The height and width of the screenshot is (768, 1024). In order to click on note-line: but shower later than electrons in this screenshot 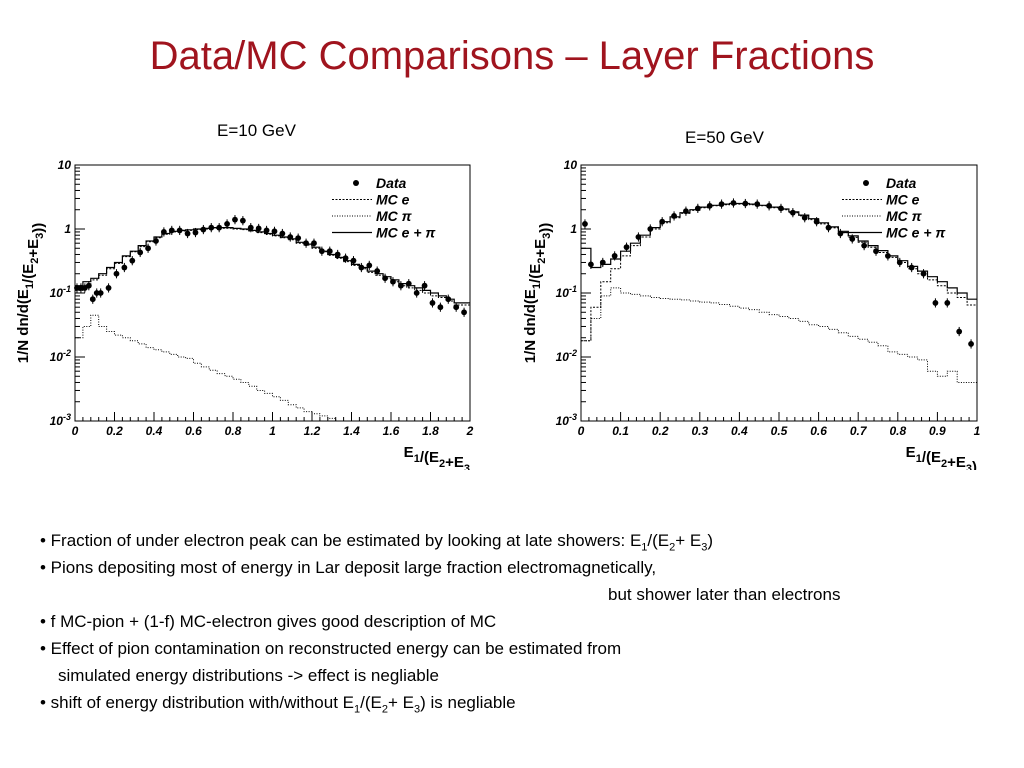, I will do `click(520, 594)`.